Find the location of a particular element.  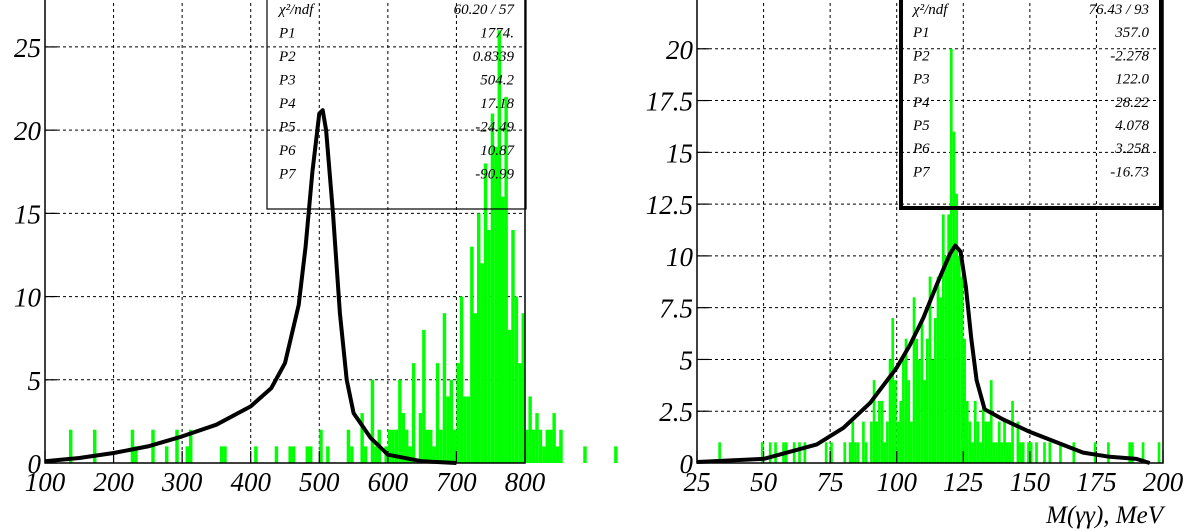

right-stat-label: P2 is located at coordinates (921, 56).